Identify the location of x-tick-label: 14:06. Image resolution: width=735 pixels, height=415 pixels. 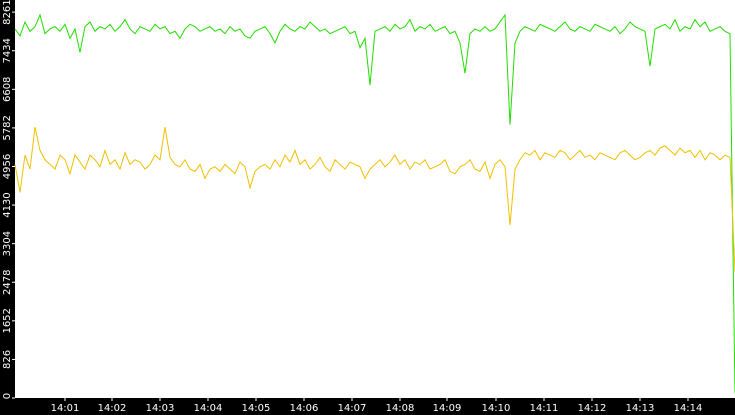
(304, 408).